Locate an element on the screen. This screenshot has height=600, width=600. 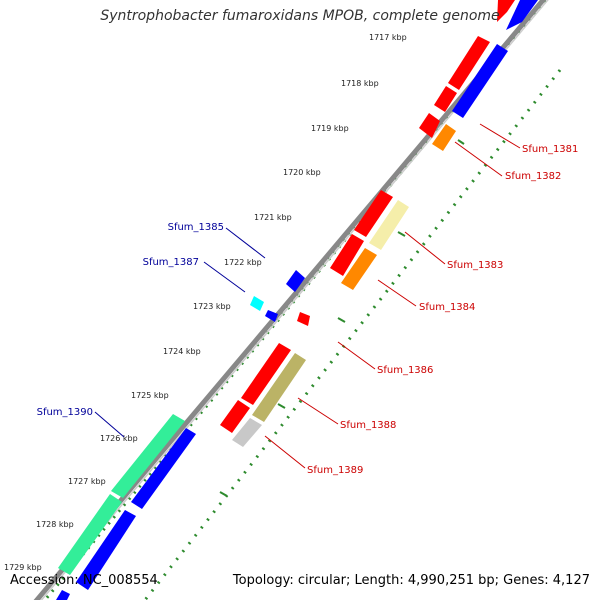
gene-red-1383b is located at coordinates (347, 255).